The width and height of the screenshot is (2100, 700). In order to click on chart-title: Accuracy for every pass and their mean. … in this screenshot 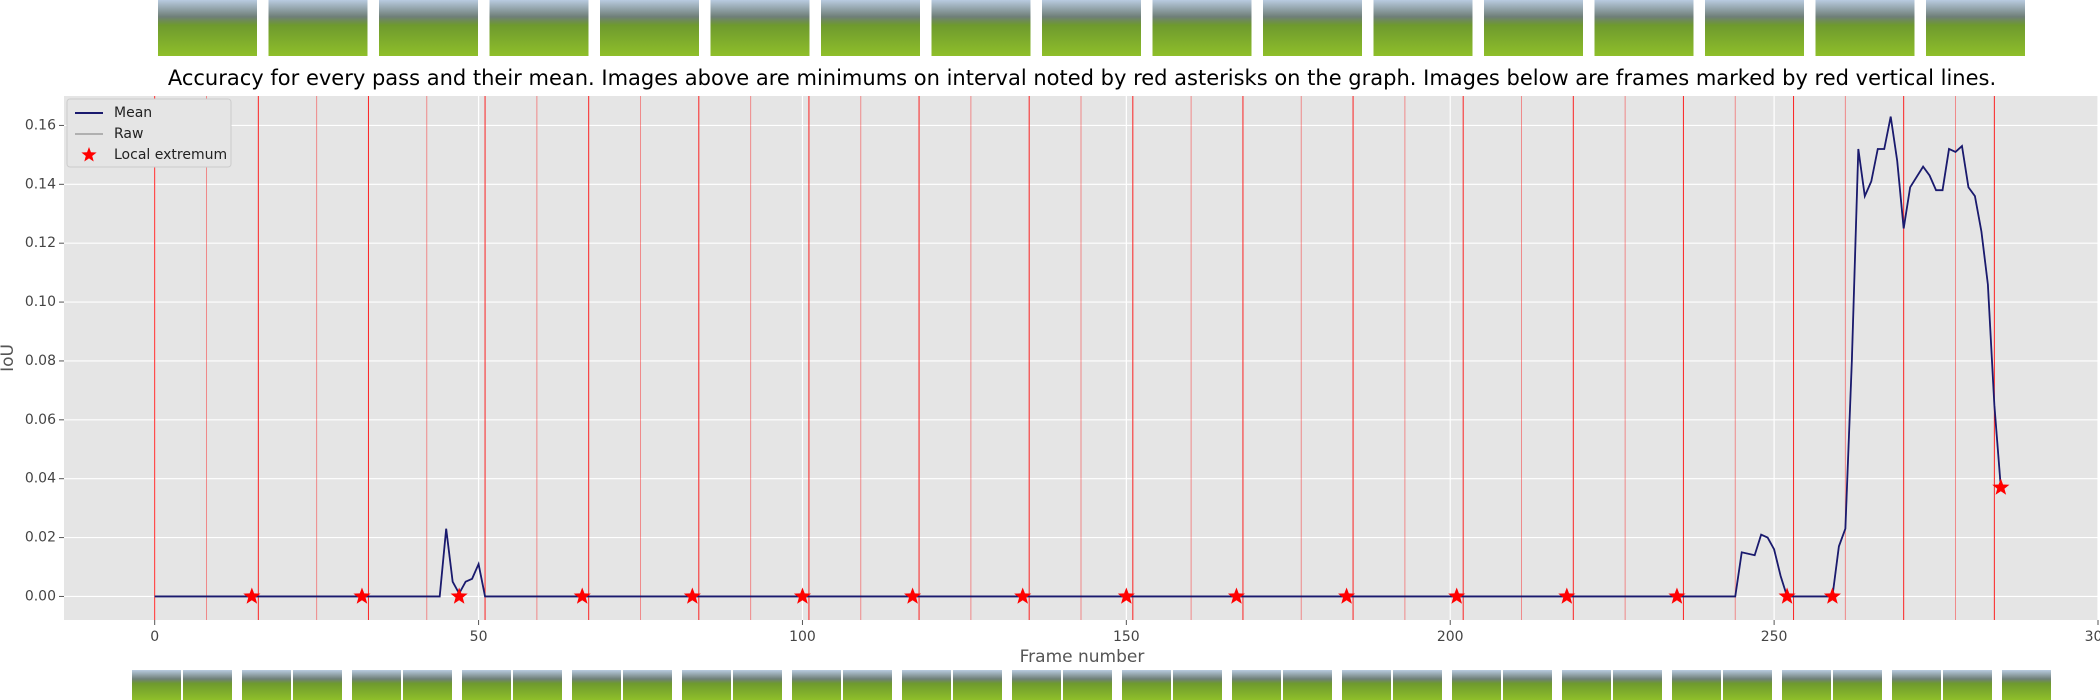, I will do `click(1082, 78)`.